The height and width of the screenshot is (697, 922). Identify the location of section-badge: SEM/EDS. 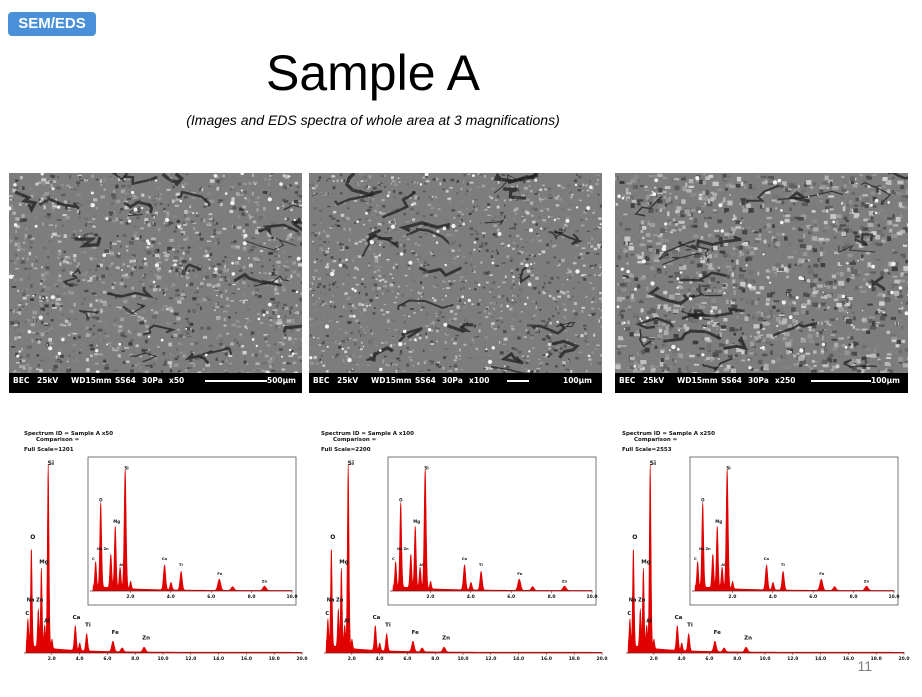
(52, 24).